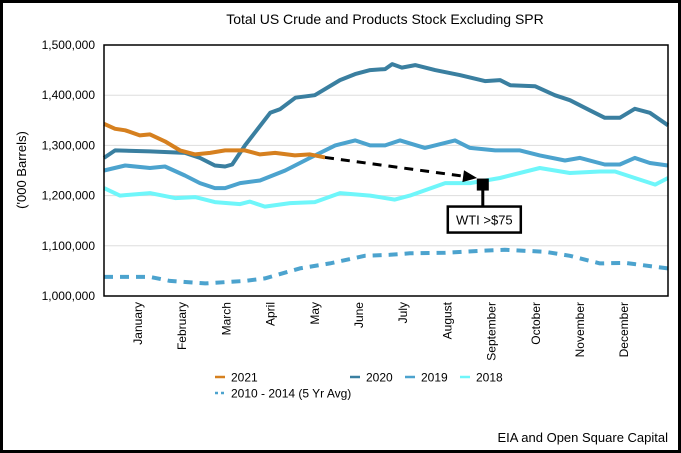  Describe the element at coordinates (580, 329) in the screenshot. I see `x-tick-label: November` at that location.